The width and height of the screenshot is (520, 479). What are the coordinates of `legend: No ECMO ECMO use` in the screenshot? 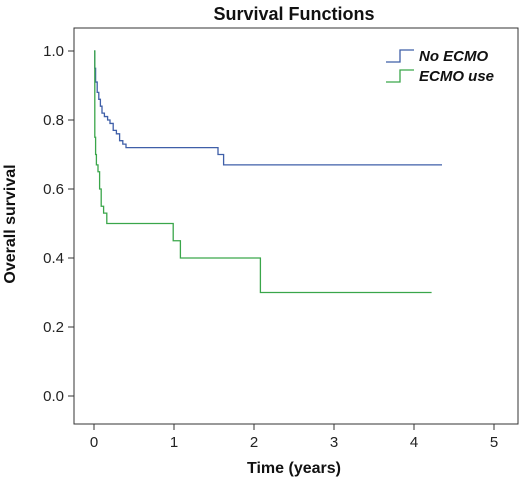 It's located at (440, 66).